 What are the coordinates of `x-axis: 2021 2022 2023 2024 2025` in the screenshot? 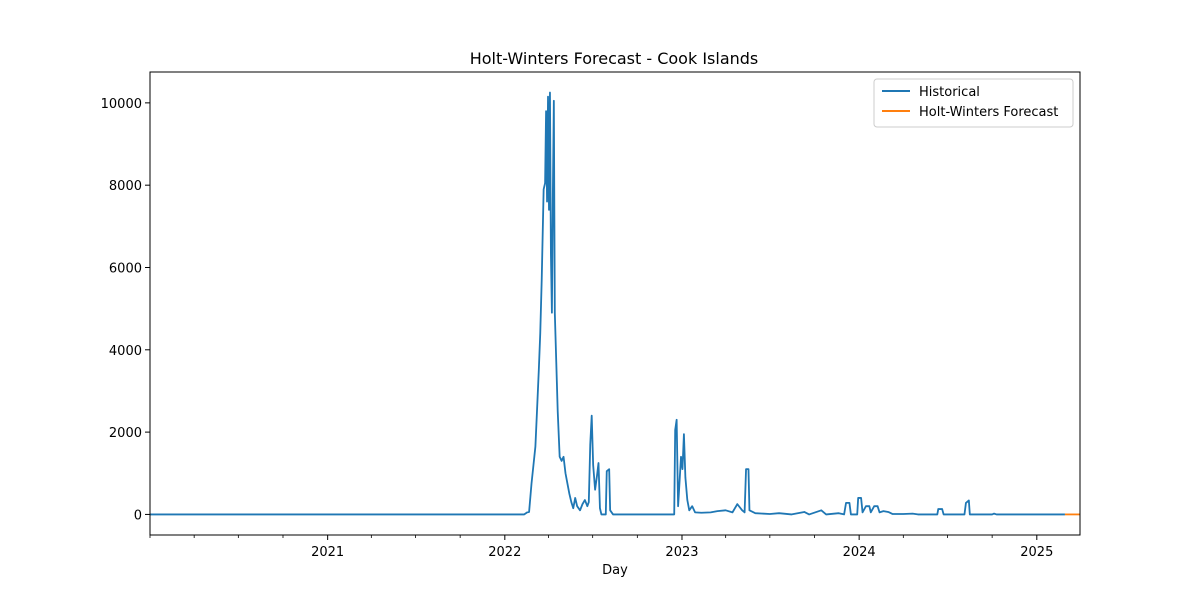 It's located at (601, 547).